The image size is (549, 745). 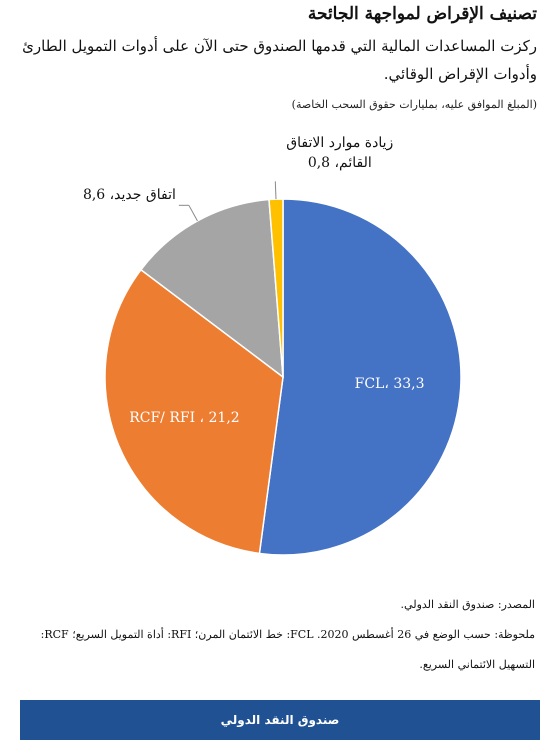 What do you see at coordinates (389, 384) in the screenshot?
I see `data-label: FCL، 33,3` at bounding box center [389, 384].